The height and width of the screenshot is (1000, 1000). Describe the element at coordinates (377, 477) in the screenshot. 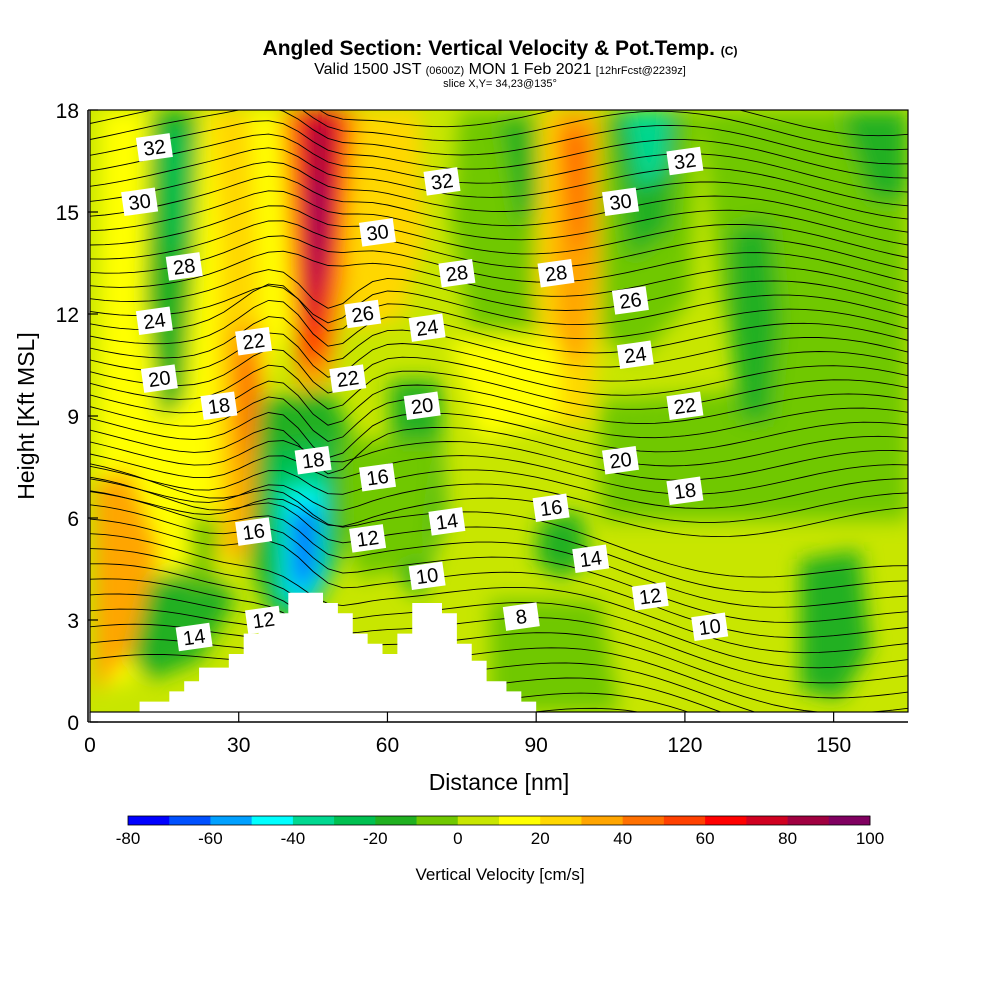

I see `contour-label: 16` at that location.